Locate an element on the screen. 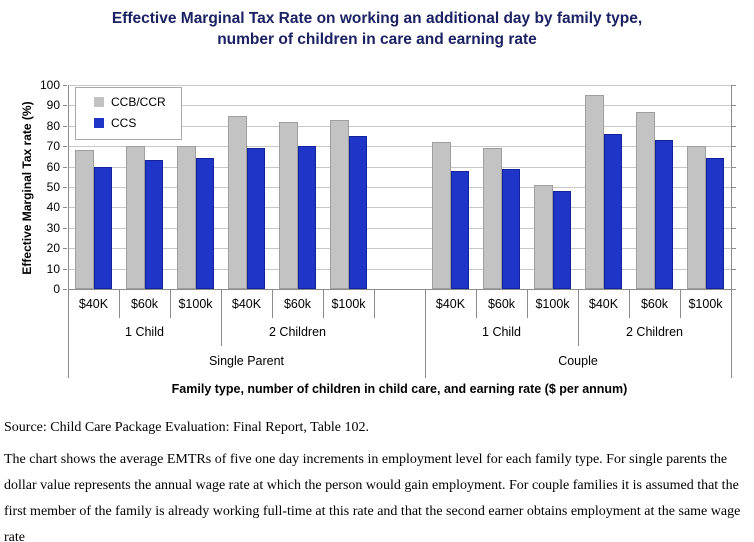  legend-label-ccbccr: CCB/CCR is located at coordinates (138, 101).